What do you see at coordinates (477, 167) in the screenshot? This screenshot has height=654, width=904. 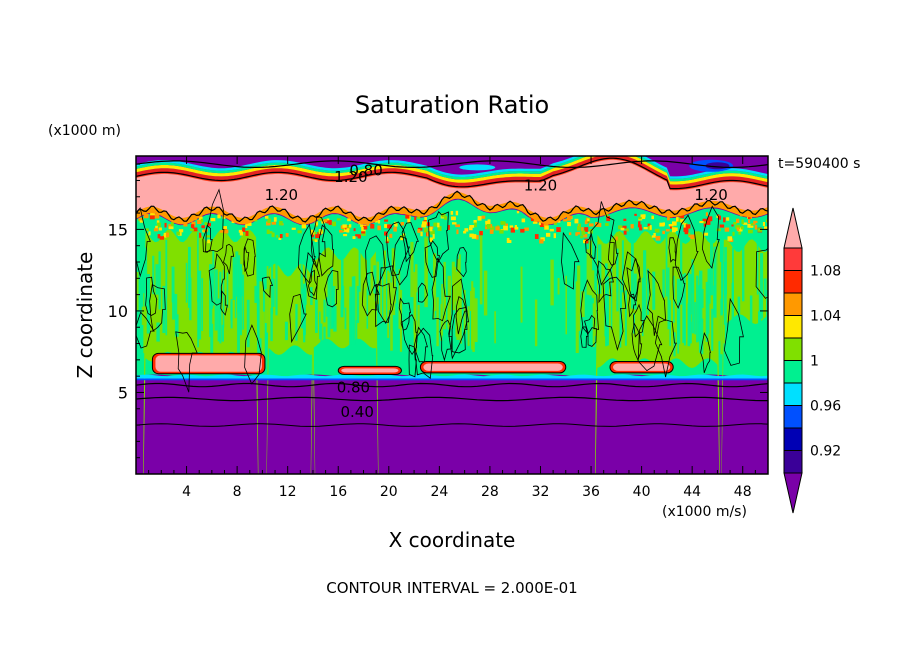 I see `upper-cyan-patch` at bounding box center [477, 167].